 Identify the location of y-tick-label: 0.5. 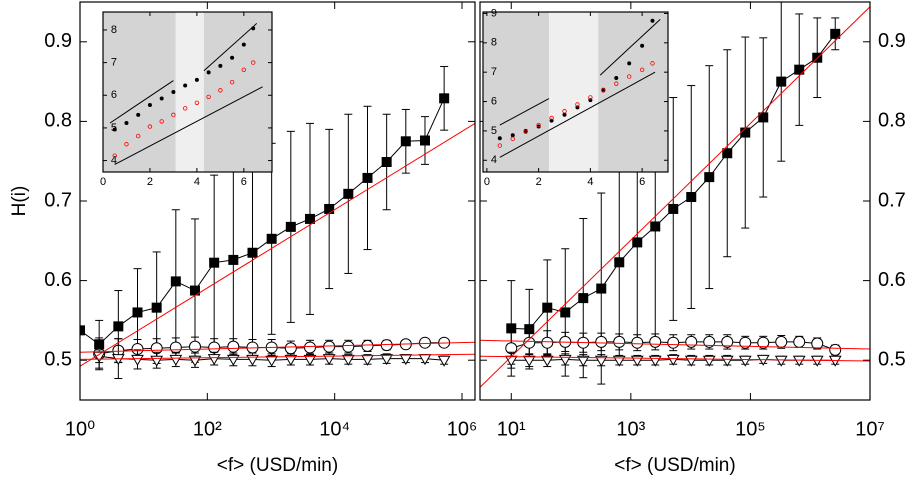
(58, 359).